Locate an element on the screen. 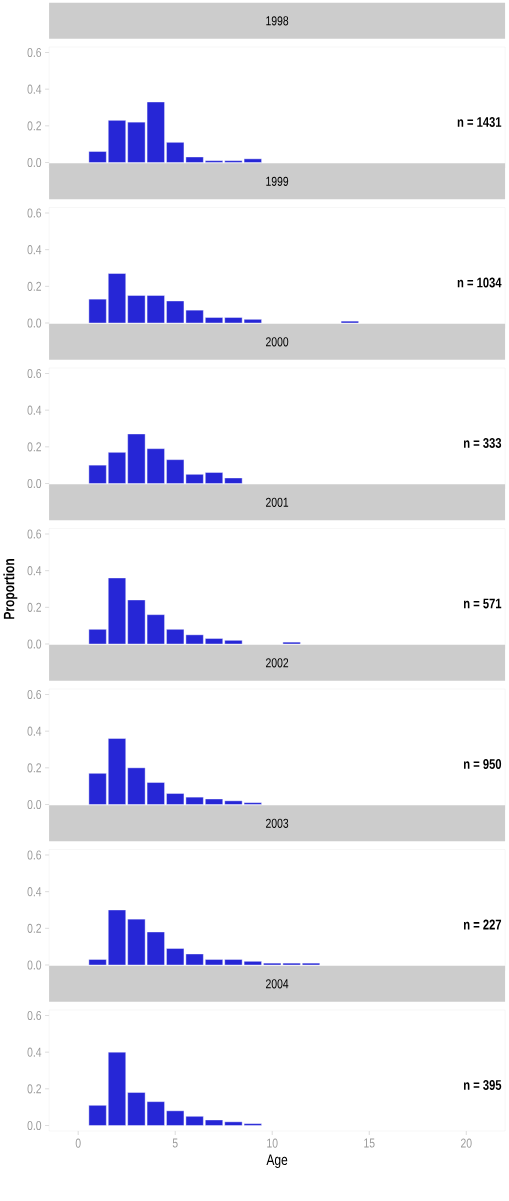 The height and width of the screenshot is (1201, 509). x-tick-label: 0 is located at coordinates (78, 1143).